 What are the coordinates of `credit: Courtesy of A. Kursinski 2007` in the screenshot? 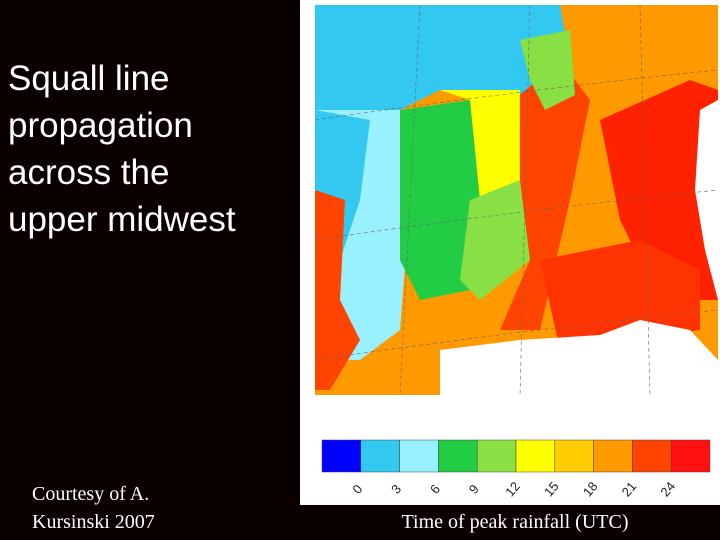 It's located at (93, 508).